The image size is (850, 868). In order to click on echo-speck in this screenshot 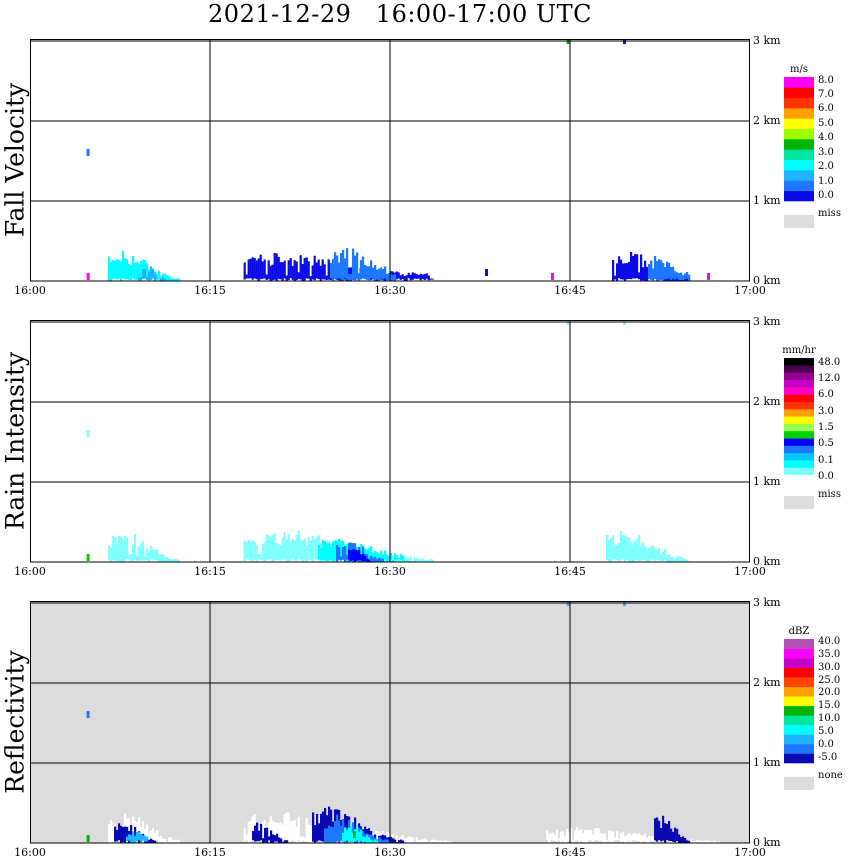, I will do `click(708, 276)`.